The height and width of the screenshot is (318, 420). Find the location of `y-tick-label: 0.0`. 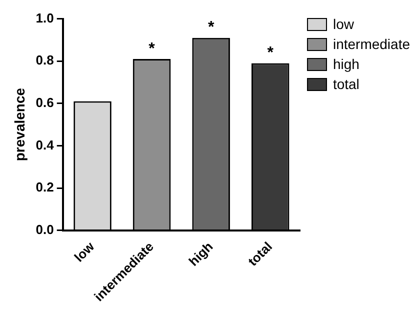

y-tick-label: 0.0 is located at coordinates (45, 229).